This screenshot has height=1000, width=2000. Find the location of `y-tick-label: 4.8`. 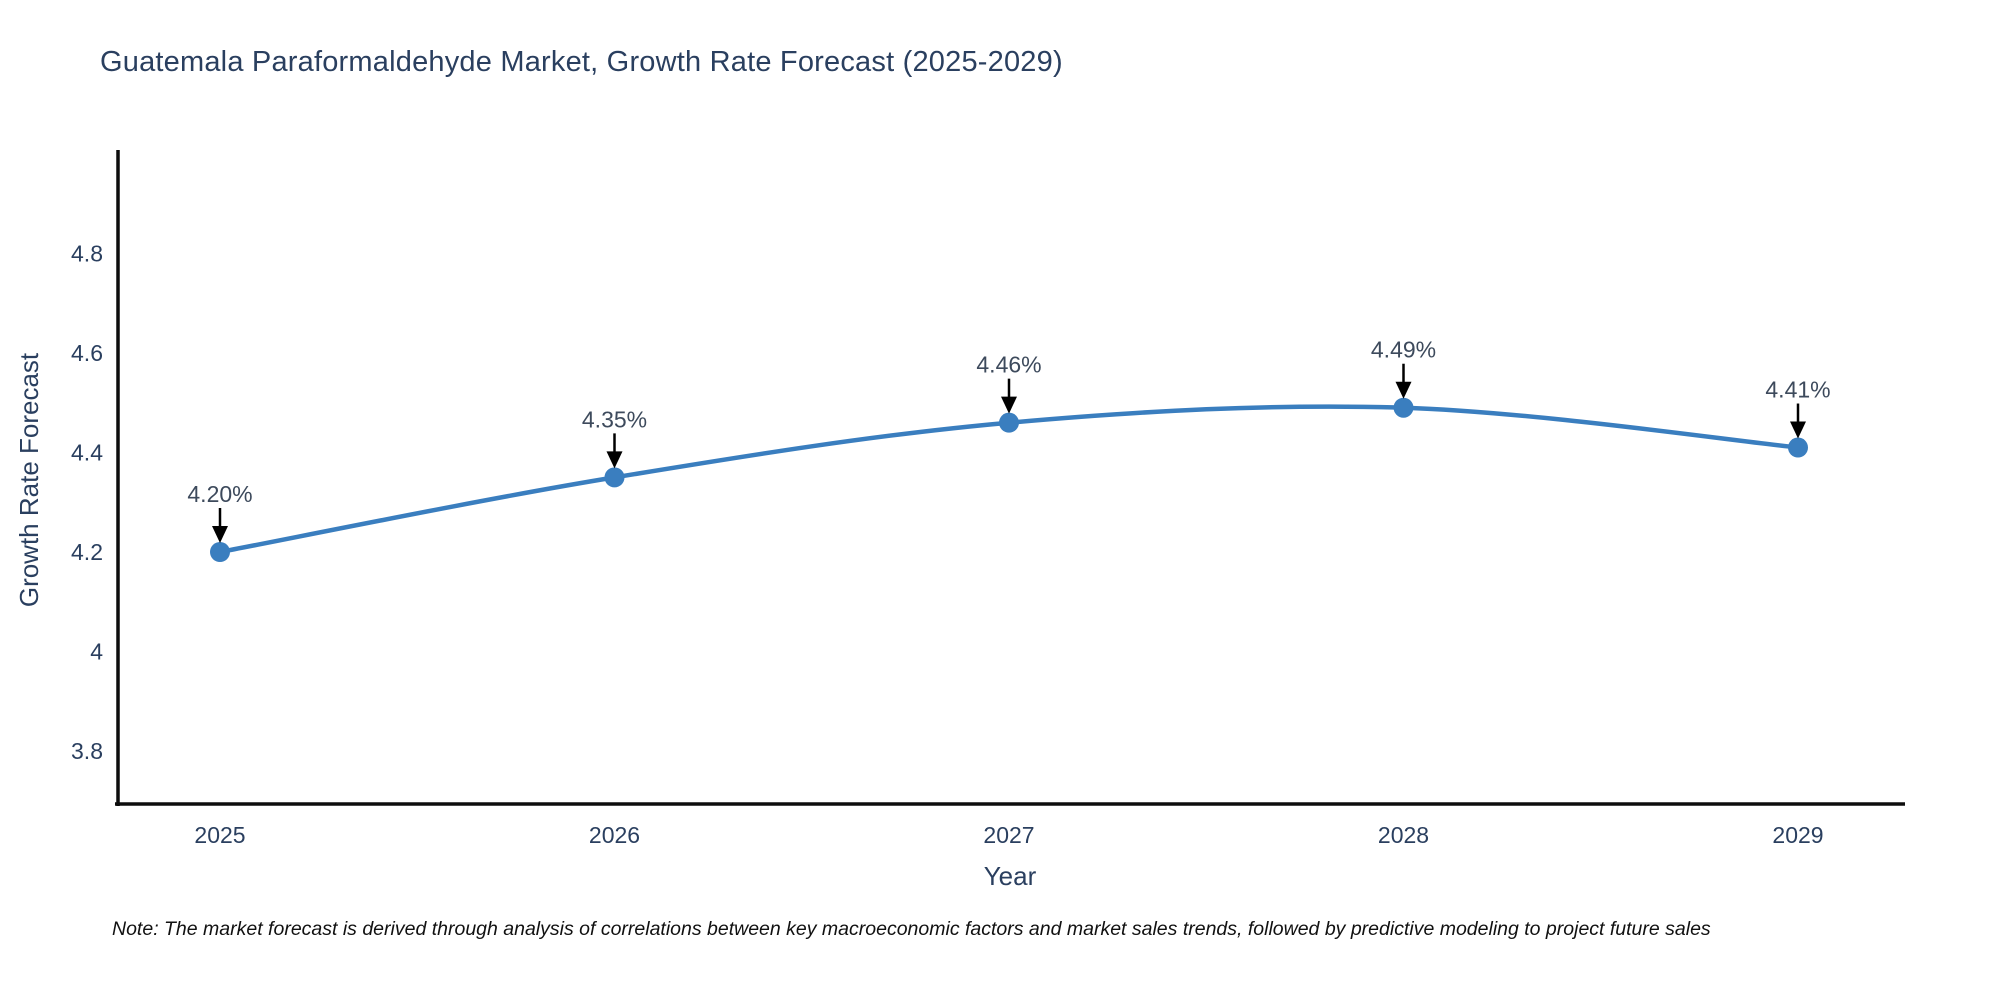

y-tick-label: 4.8 is located at coordinates (87, 254).